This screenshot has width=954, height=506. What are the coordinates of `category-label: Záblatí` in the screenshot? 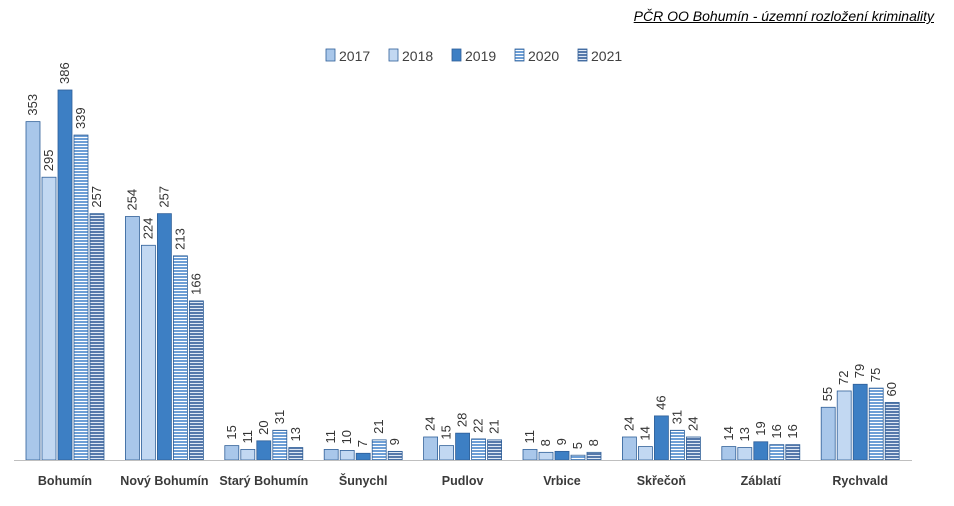 It's located at (761, 481).